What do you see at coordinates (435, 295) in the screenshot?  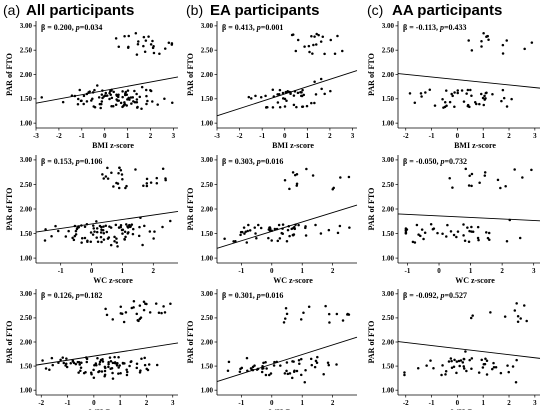 I see `stat-annotation: β = -0.092, p=0.527` at bounding box center [435, 295].